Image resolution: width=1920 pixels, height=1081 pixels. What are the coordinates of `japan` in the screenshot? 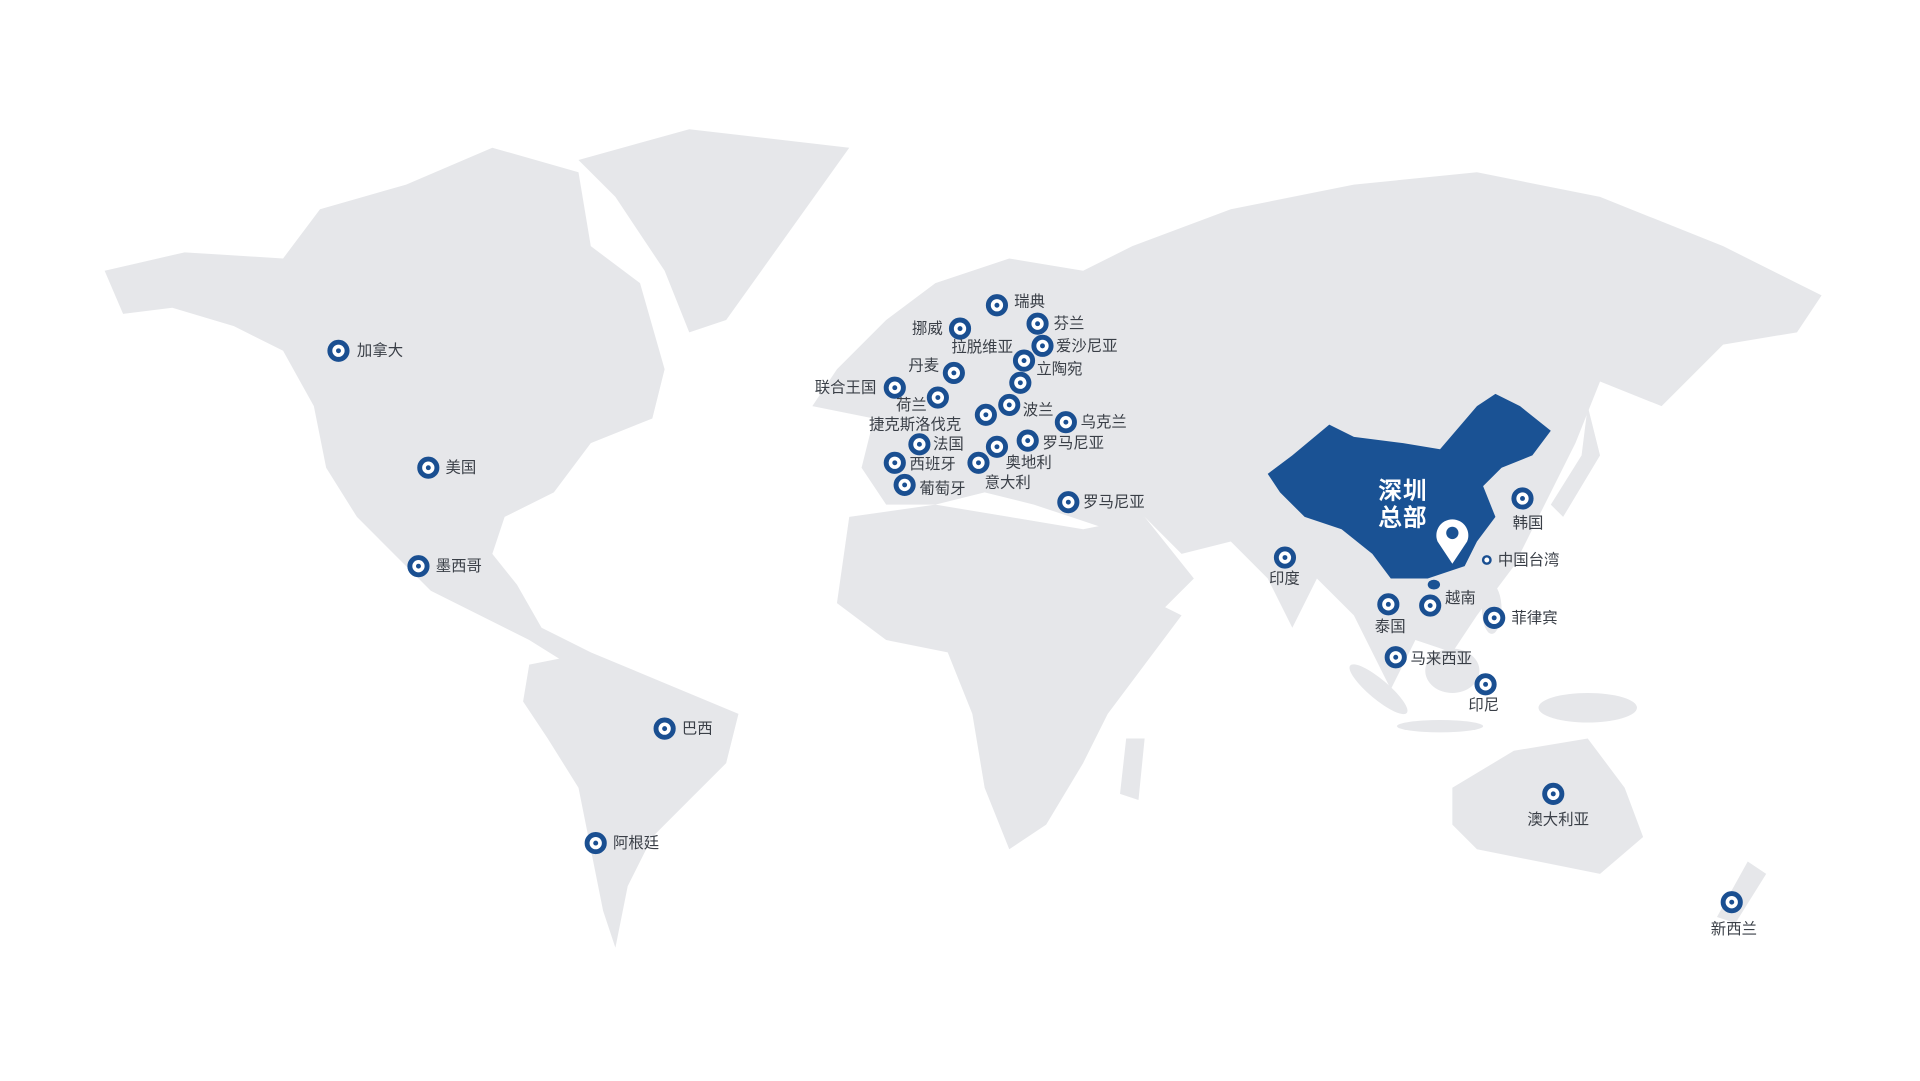 It's located at (1575, 461).